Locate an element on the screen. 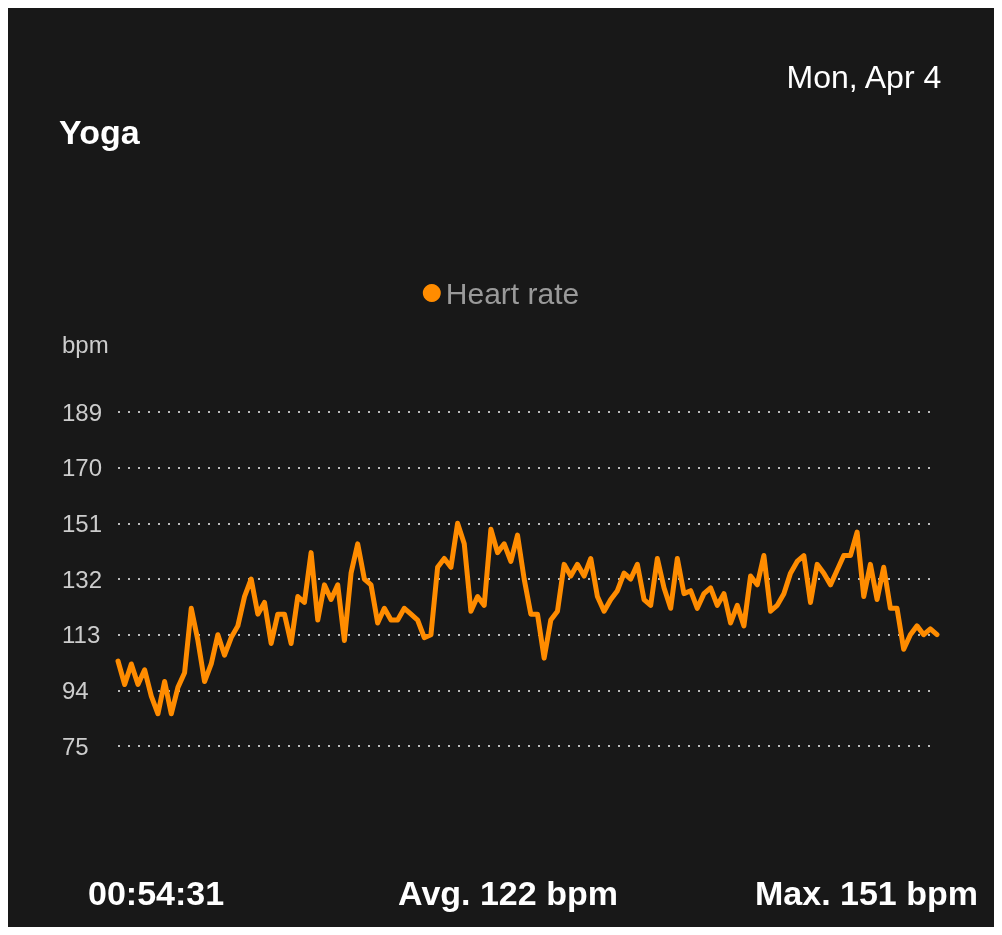 The image size is (1002, 935). y-tick-label: 170 is located at coordinates (82, 468).